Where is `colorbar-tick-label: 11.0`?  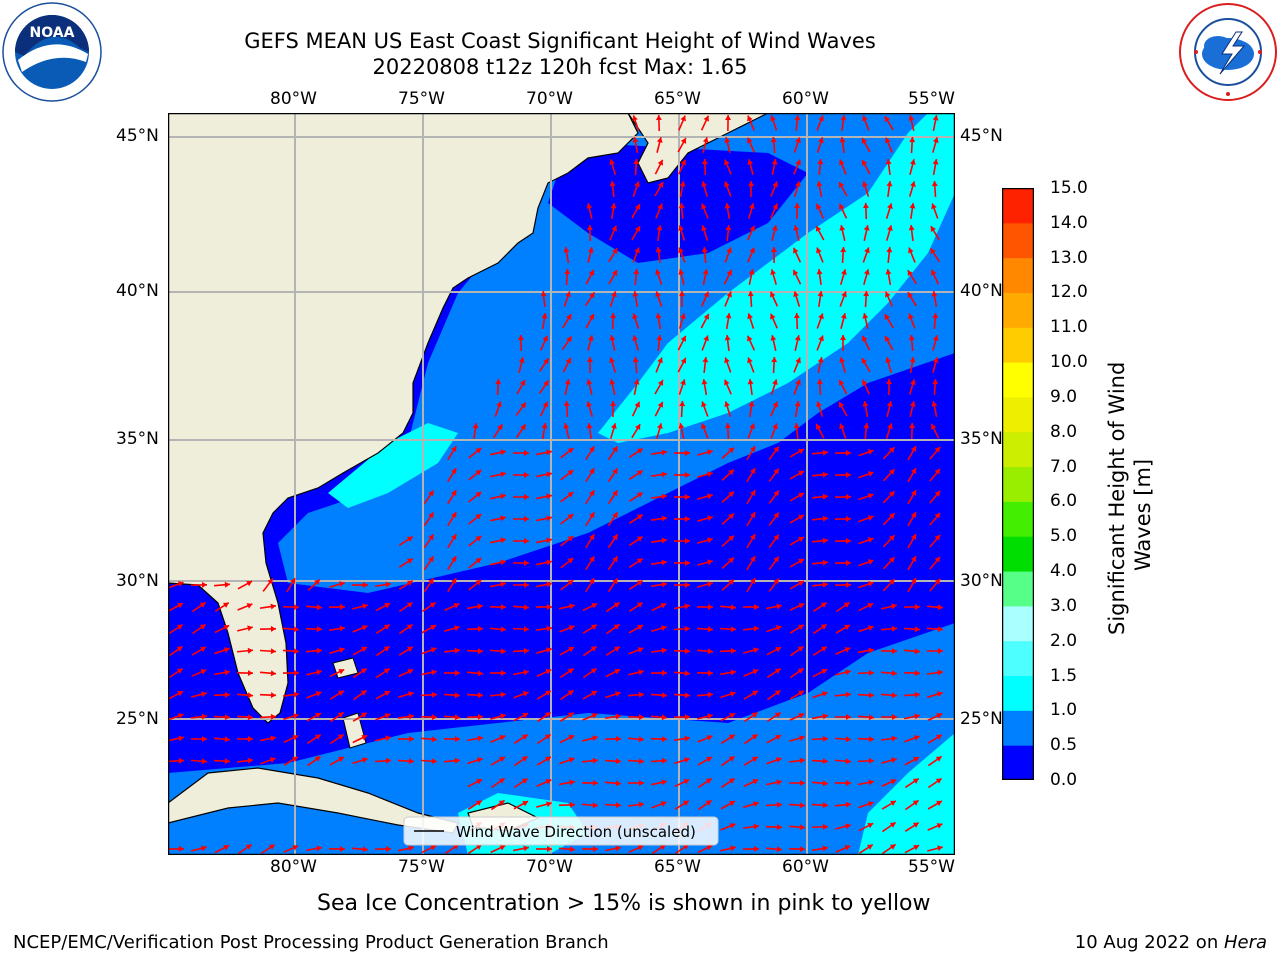
colorbar-tick-label: 11.0 is located at coordinates (1069, 327).